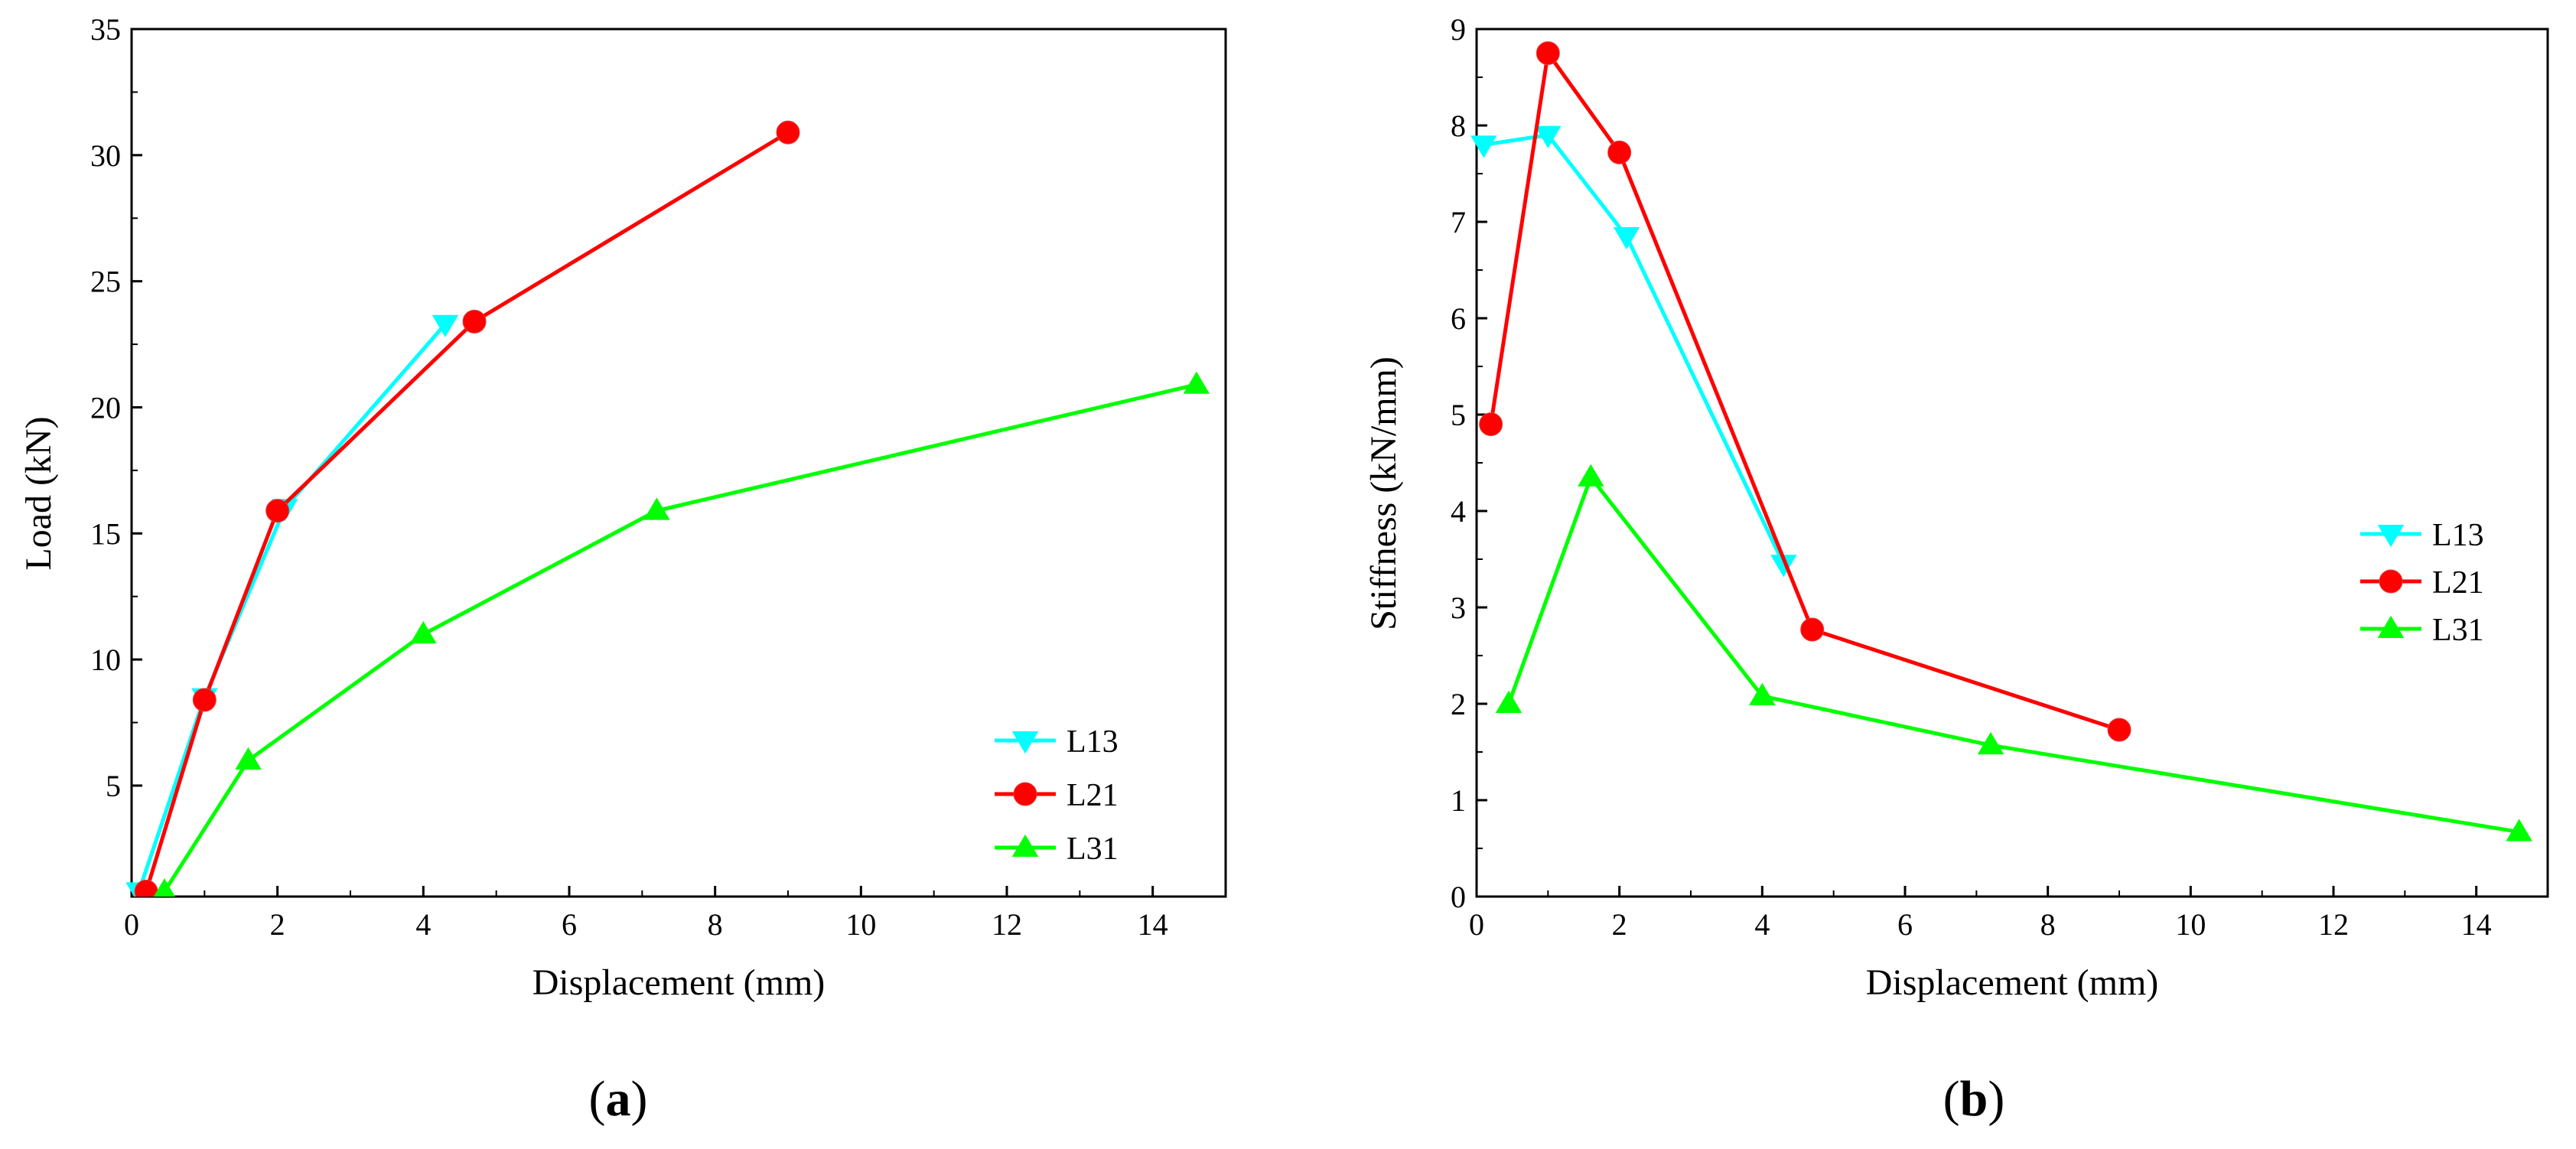 The image size is (2576, 1149). Describe the element at coordinates (106, 533) in the screenshot. I see `y-tick-label: 15` at that location.